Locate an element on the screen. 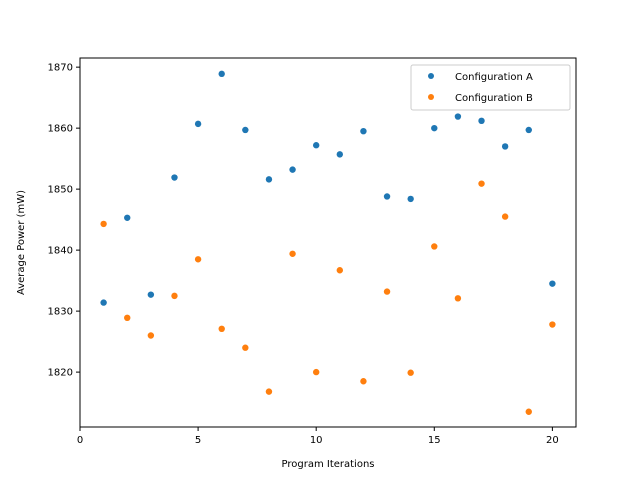  y-tick-label: 1850 is located at coordinates (60, 190).